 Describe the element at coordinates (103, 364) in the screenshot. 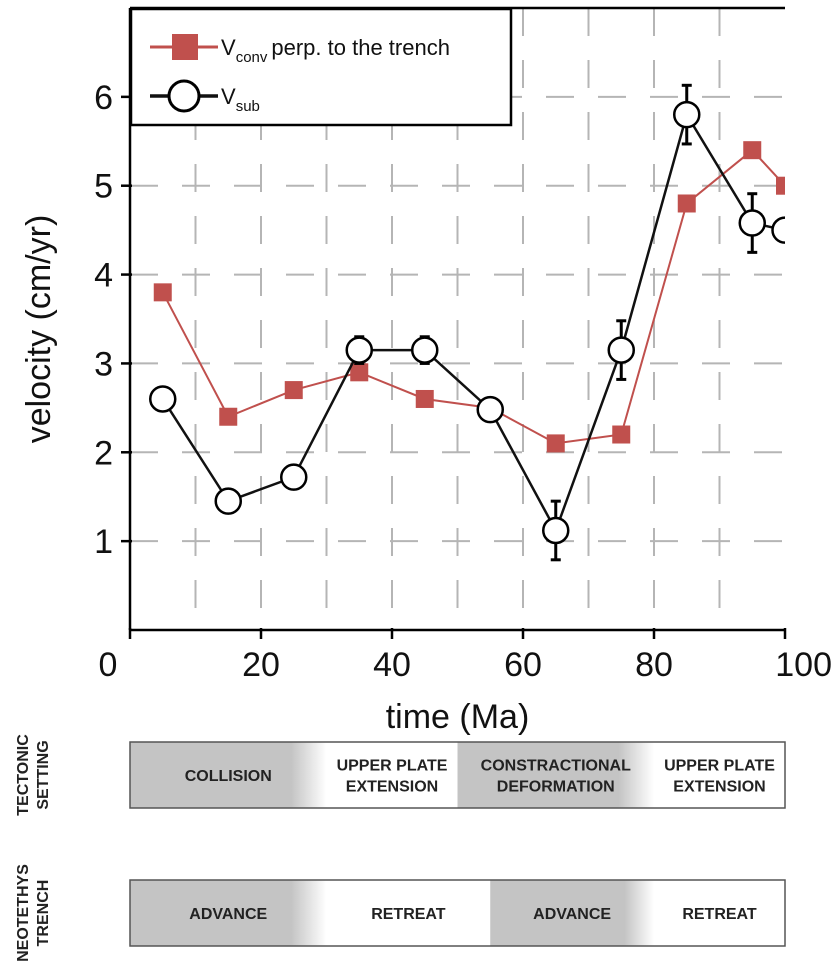

I see `y-tick-label: 3` at that location.